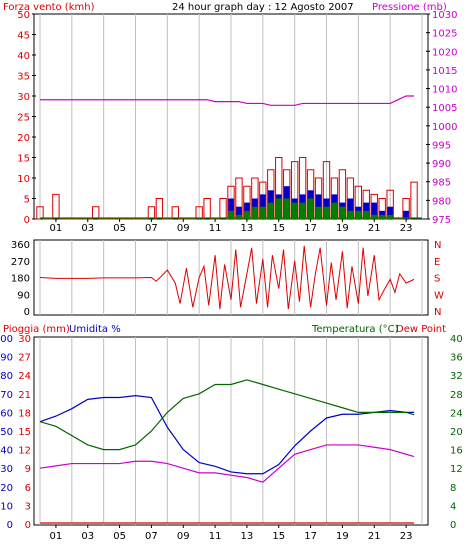 The image size is (466, 556). I want to click on rain-y-tick: 30, so click(24, 339).